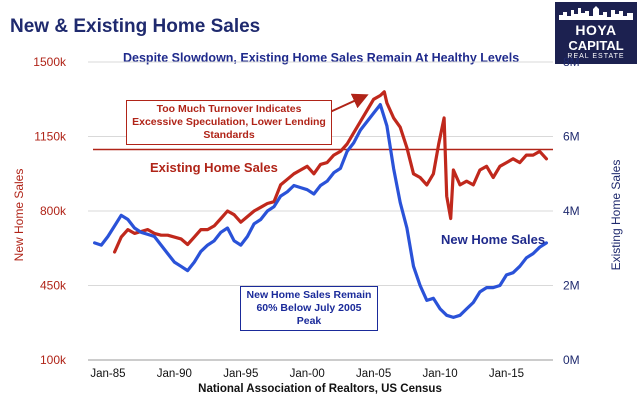 This screenshot has width=640, height=401. I want to click on logo-line-2: CAPITAL, so click(596, 45).